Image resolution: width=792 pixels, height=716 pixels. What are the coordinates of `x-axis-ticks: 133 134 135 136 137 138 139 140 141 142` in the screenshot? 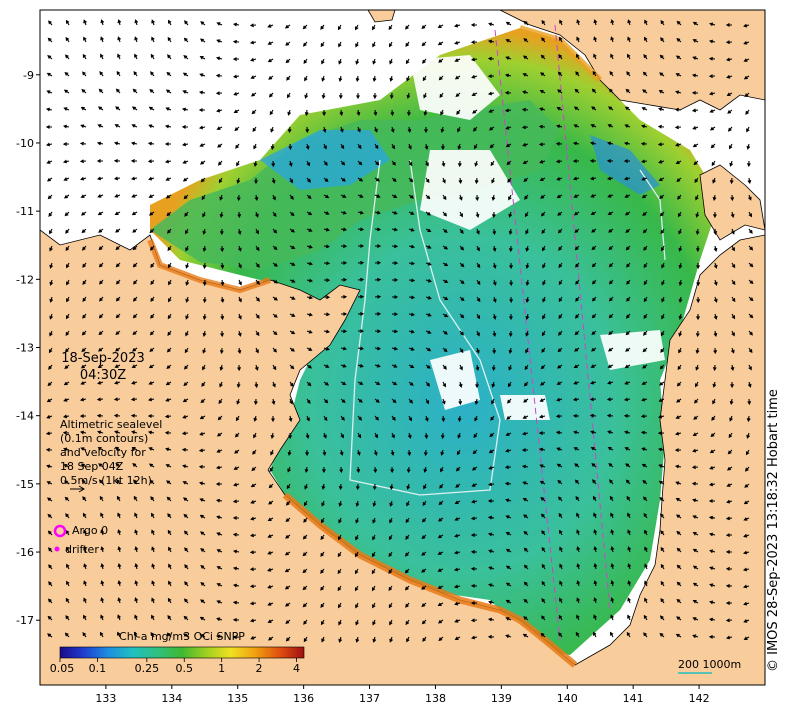 It's located at (402, 695).